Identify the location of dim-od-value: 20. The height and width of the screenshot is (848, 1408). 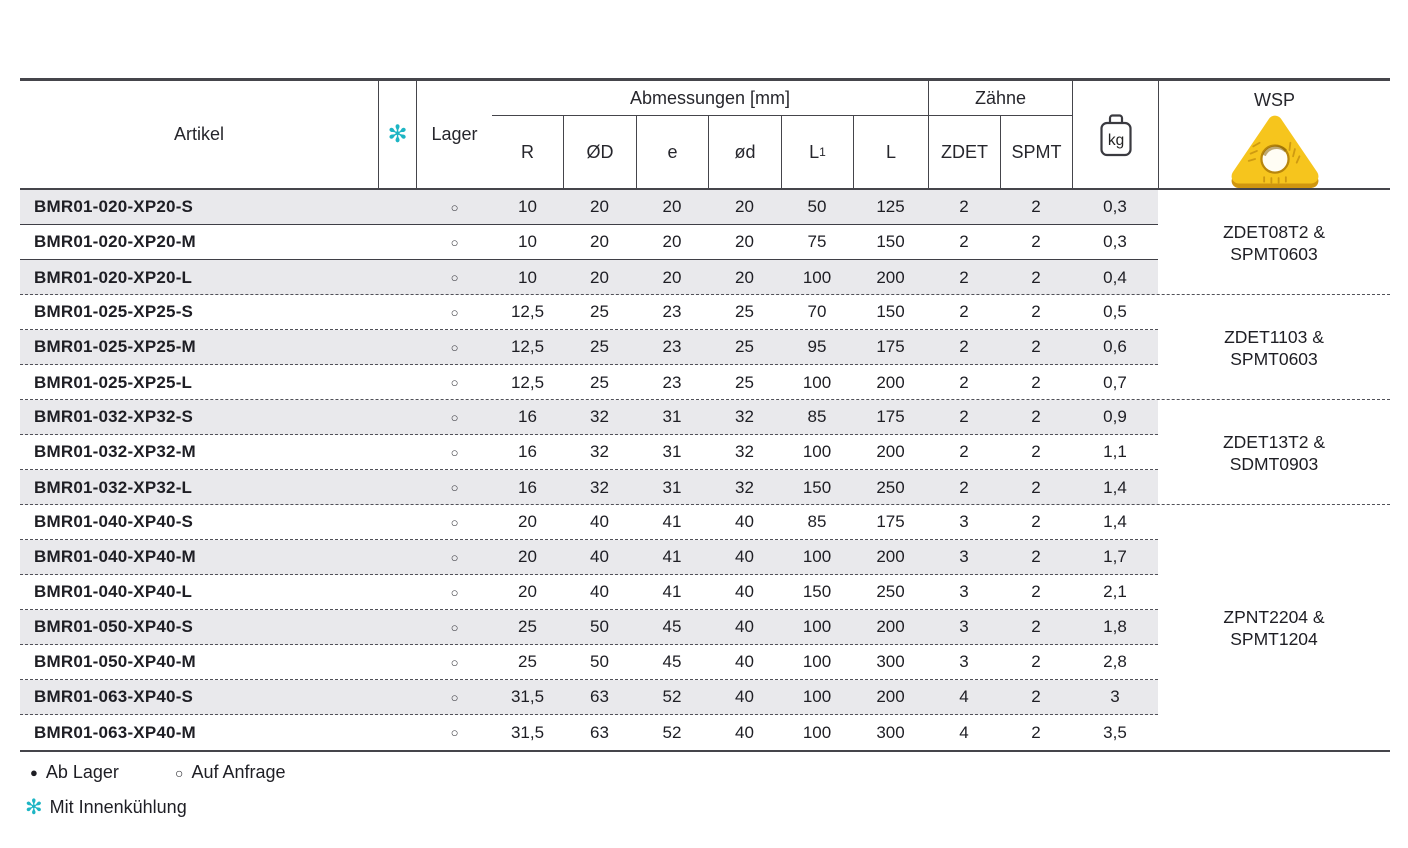
(599, 241).